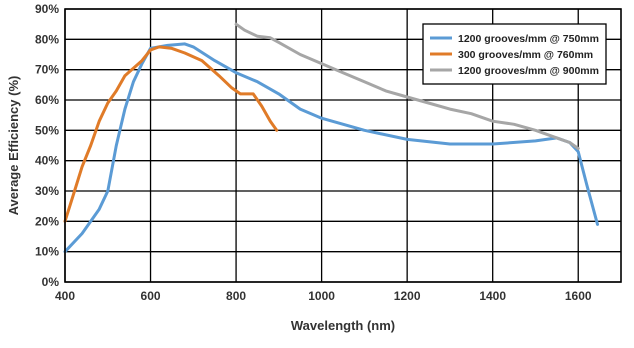 The image size is (634, 348). Describe the element at coordinates (47, 39) in the screenshot. I see `y-tick-label: 80%` at that location.